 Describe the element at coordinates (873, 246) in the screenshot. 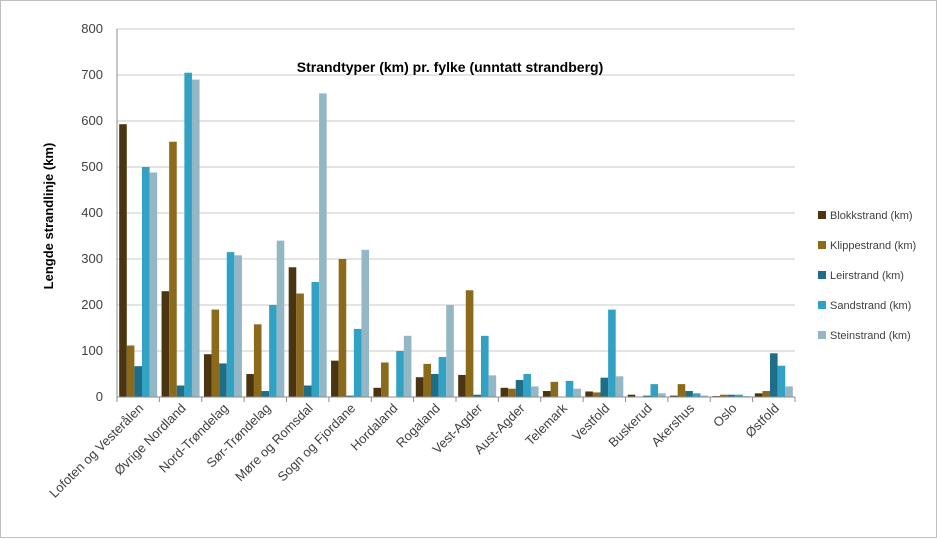

I see `legend-label: Klippestrand (km)` at that location.